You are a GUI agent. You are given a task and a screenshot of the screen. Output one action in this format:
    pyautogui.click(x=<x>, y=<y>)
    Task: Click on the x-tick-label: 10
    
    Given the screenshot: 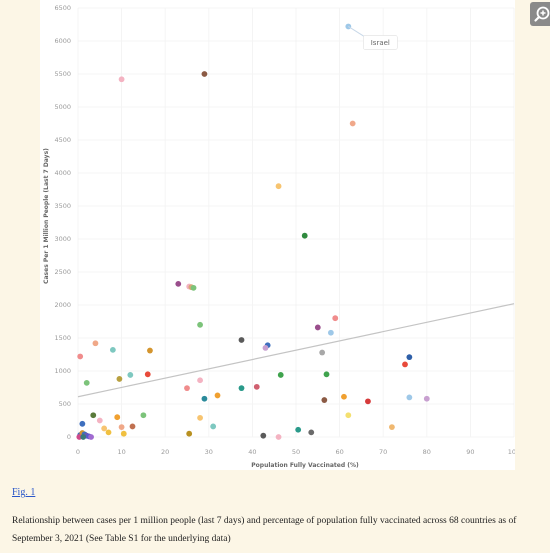 What is the action you would take?
    pyautogui.click(x=121, y=452)
    